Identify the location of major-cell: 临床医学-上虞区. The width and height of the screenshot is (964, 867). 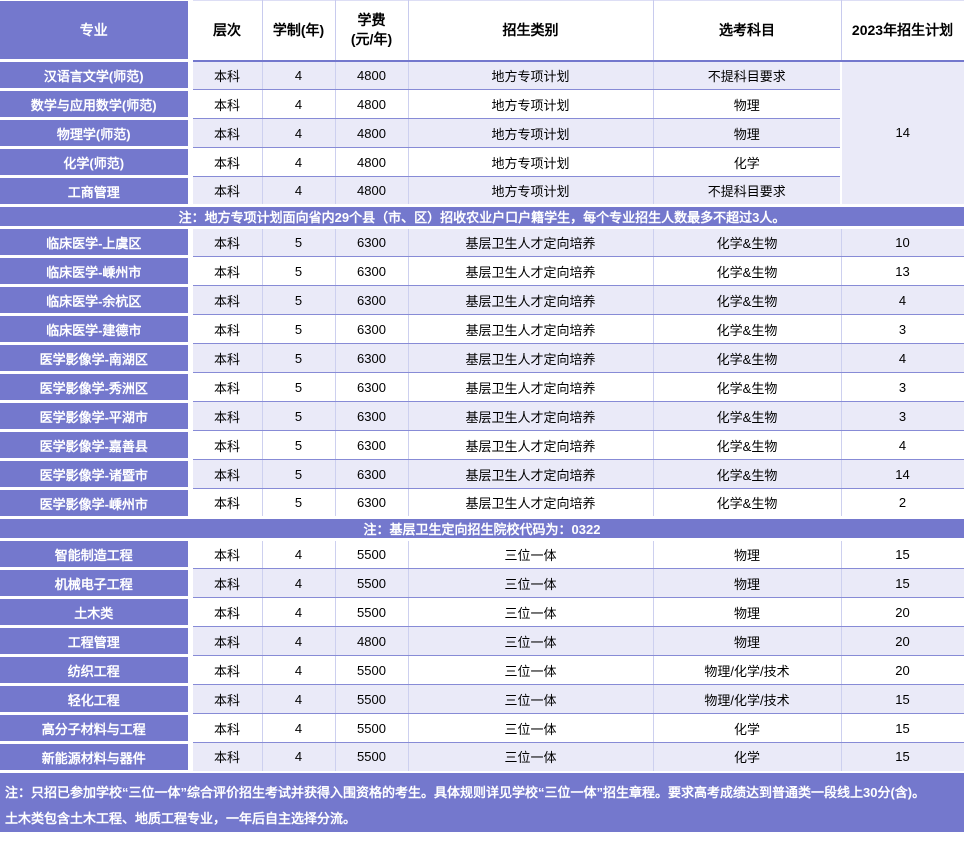
(96, 242).